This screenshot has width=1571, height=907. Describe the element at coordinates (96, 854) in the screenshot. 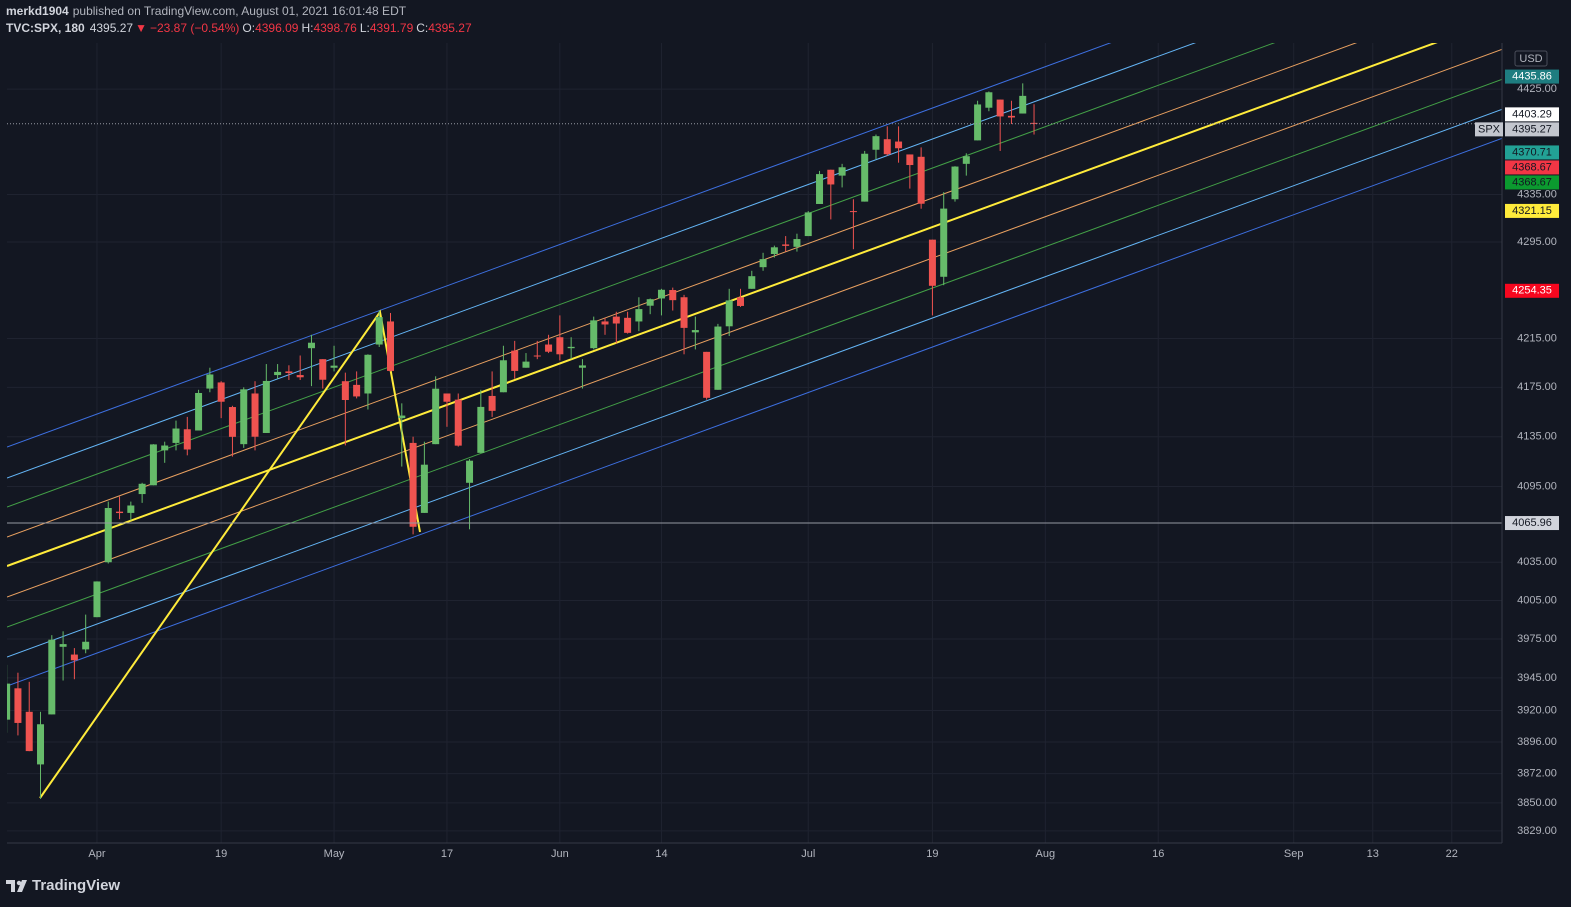

I see `x-tick-label: Apr` at that location.